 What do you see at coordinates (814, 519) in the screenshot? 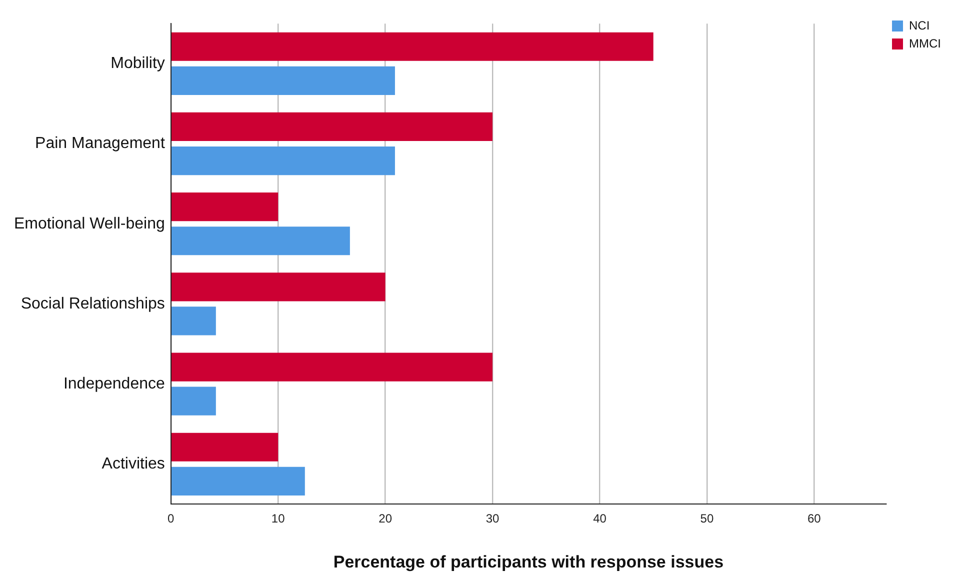
I see `x-tick-label: 60` at bounding box center [814, 519].